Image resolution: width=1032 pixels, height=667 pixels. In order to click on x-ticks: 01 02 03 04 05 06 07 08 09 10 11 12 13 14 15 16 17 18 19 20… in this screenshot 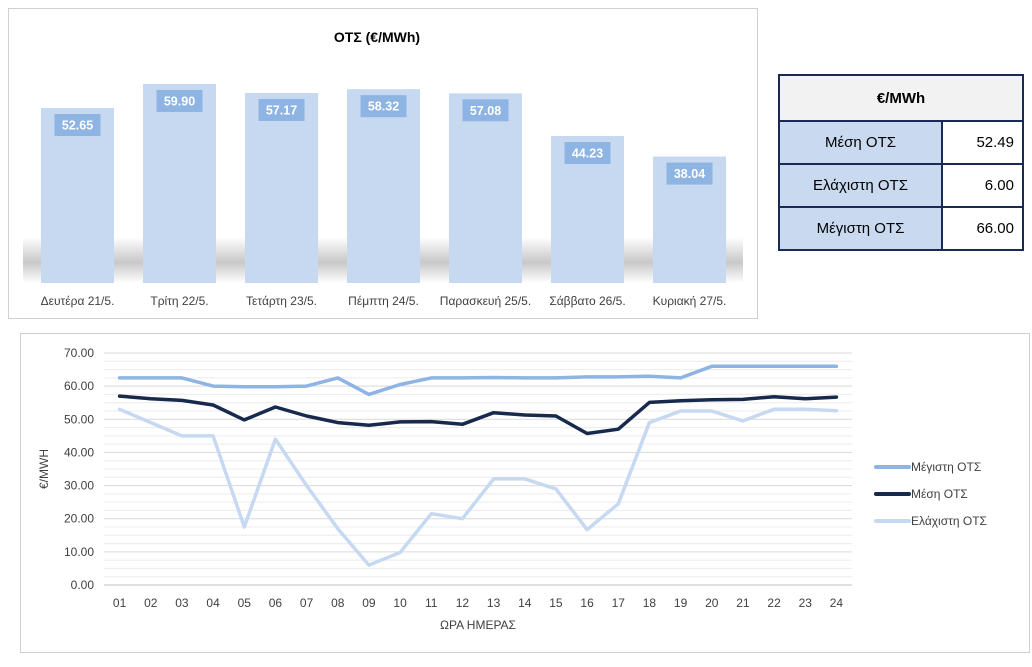, I will do `click(478, 603)`.